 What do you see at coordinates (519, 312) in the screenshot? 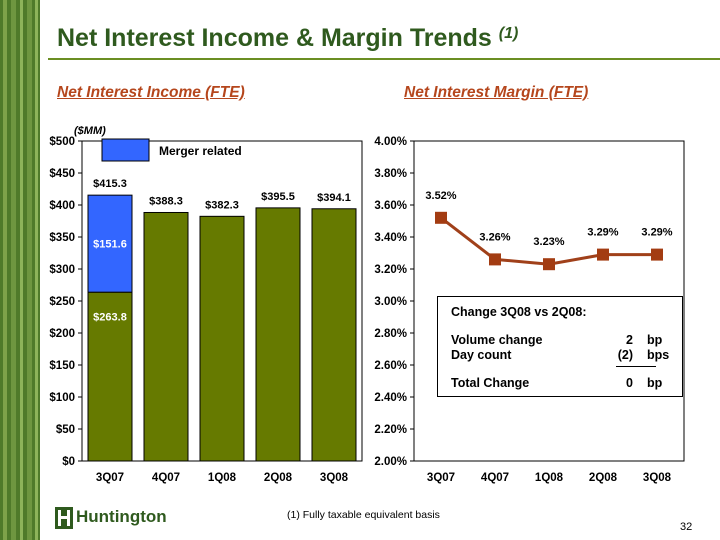
I see `change-box-title: Change 3Q08 vs 2Q08:` at bounding box center [519, 312].